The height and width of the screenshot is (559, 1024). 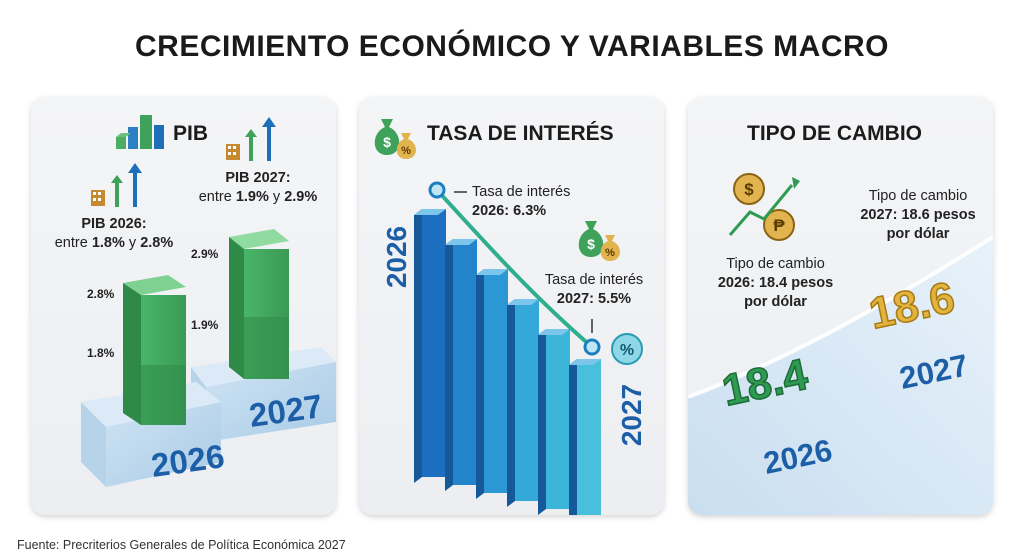 What do you see at coordinates (205, 325) in the screenshot?
I see `pib-2027-tick-low: 1.9%` at bounding box center [205, 325].